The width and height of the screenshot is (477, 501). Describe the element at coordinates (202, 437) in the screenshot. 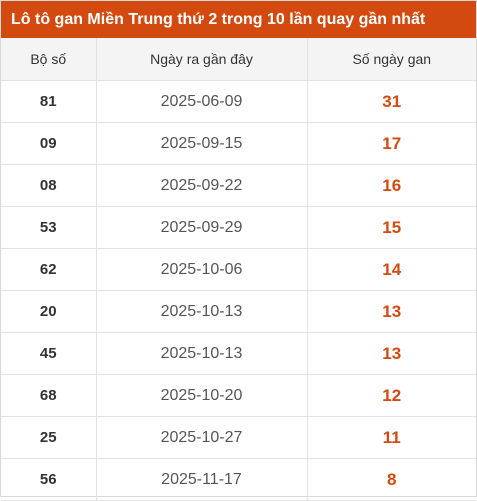

I see `last-date-cell: 2025-10-27` at that location.